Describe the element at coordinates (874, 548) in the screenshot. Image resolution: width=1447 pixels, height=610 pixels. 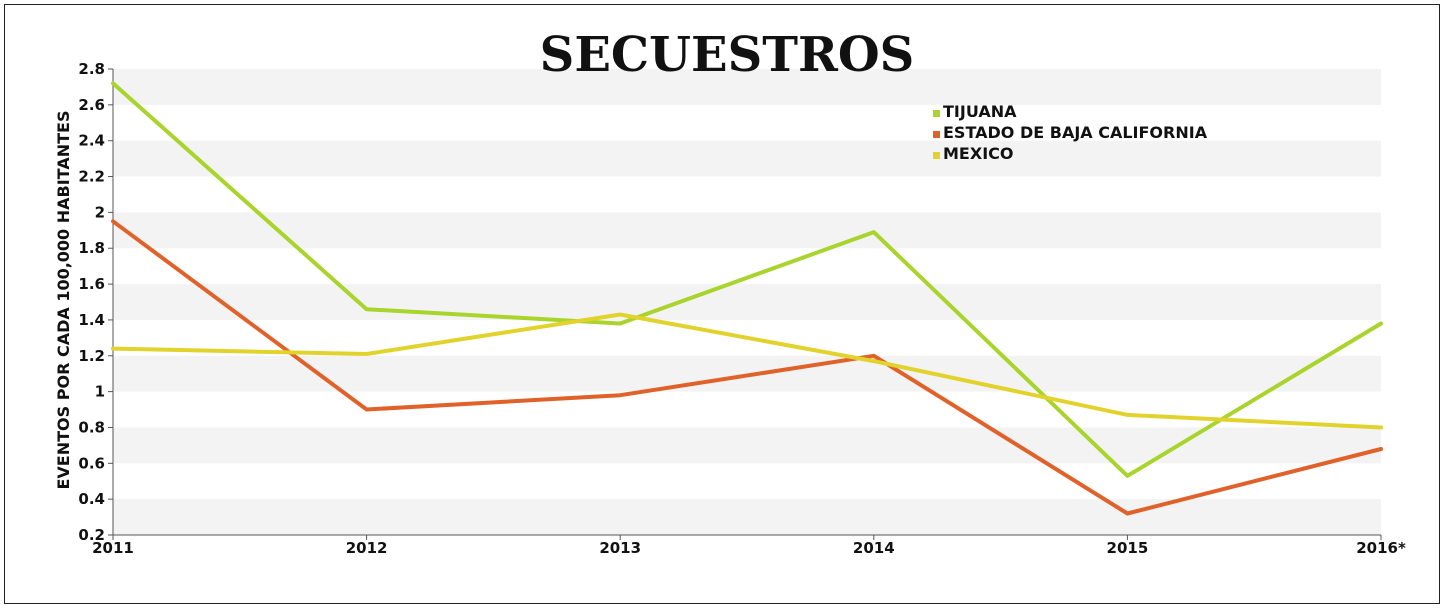
I see `x-tick-label: 2014` at that location.